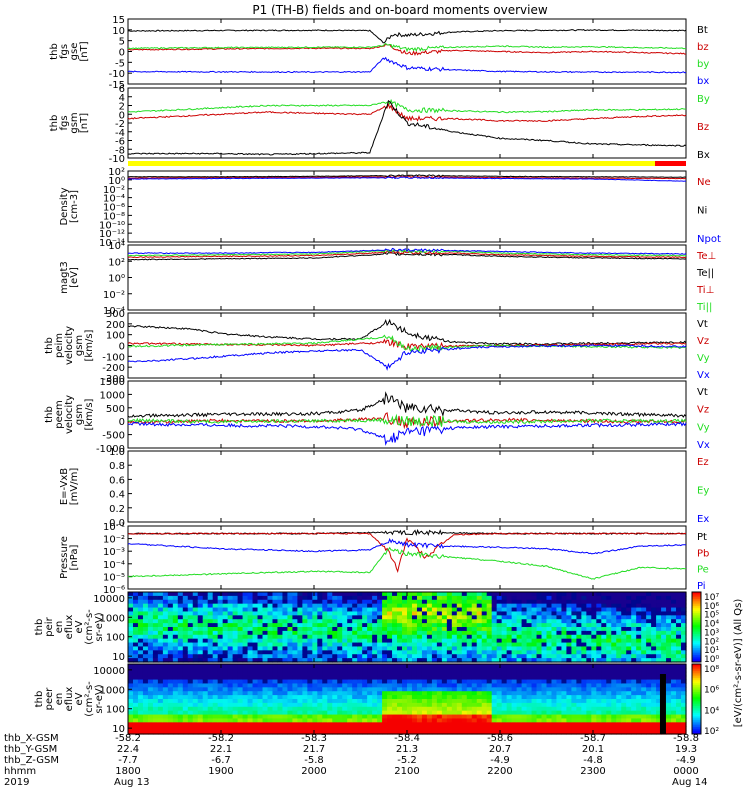 This screenshot has width=750, height=800. I want to click on colorbar-tick-label: 10⁴, so click(711, 625).